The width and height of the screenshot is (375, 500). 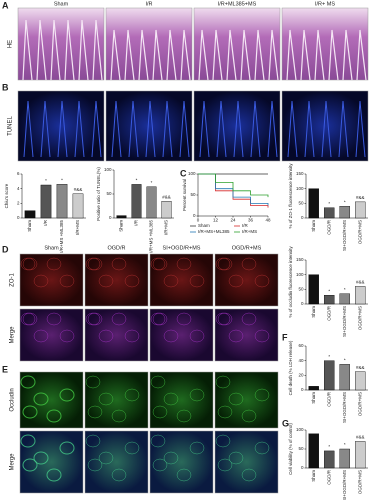 I want to click on row-label: ZO-1, so click(x=13, y=280).